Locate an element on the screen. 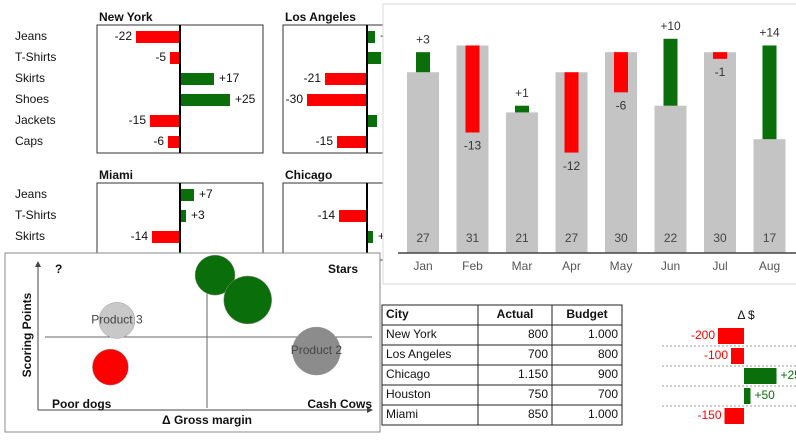 This screenshot has height=447, width=796. value-label: +17 is located at coordinates (229, 78).